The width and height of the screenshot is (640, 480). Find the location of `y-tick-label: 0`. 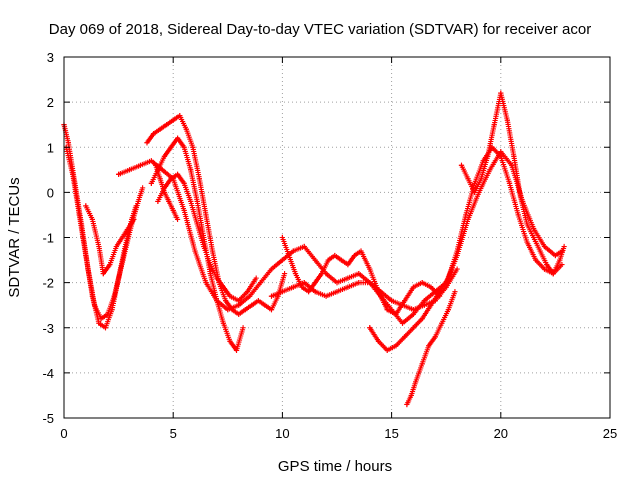

y-tick-label: 0 is located at coordinates (50, 192).